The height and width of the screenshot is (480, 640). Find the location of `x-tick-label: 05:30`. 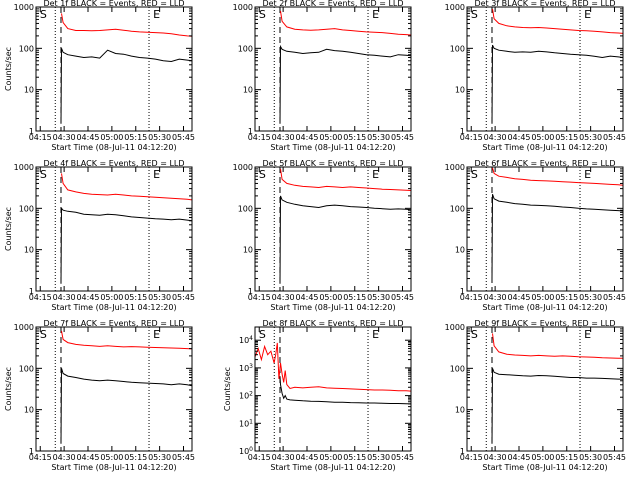

x-tick-label: 05:30 is located at coordinates (590, 297).